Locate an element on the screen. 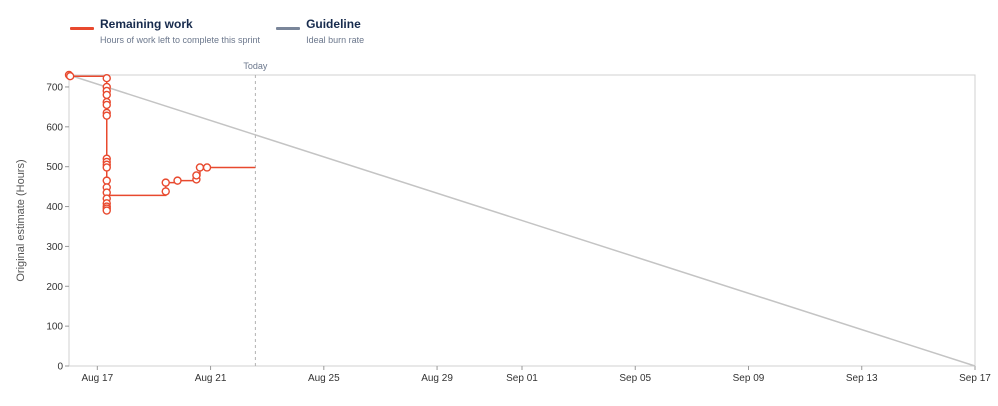  x-tick-label: Aug 25 is located at coordinates (324, 378).